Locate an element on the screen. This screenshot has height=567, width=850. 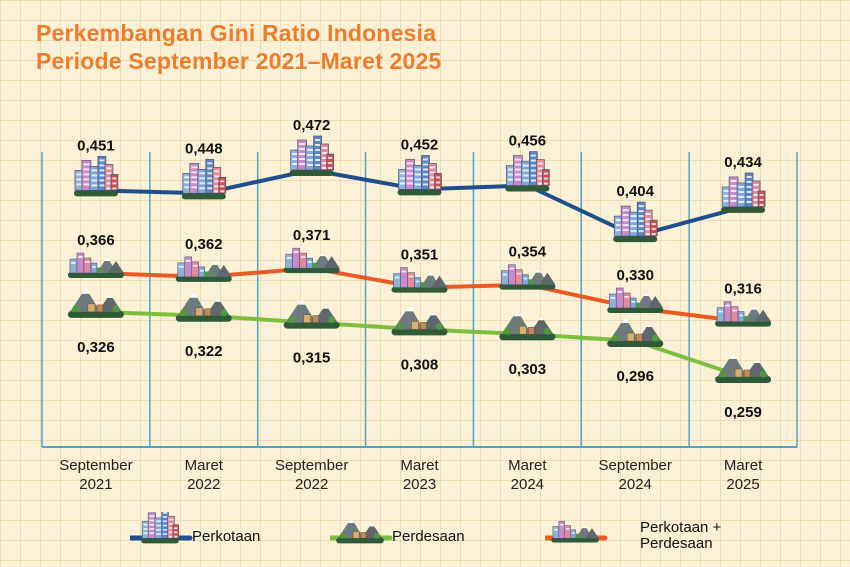
data-label: 0,451 is located at coordinates (96, 145).